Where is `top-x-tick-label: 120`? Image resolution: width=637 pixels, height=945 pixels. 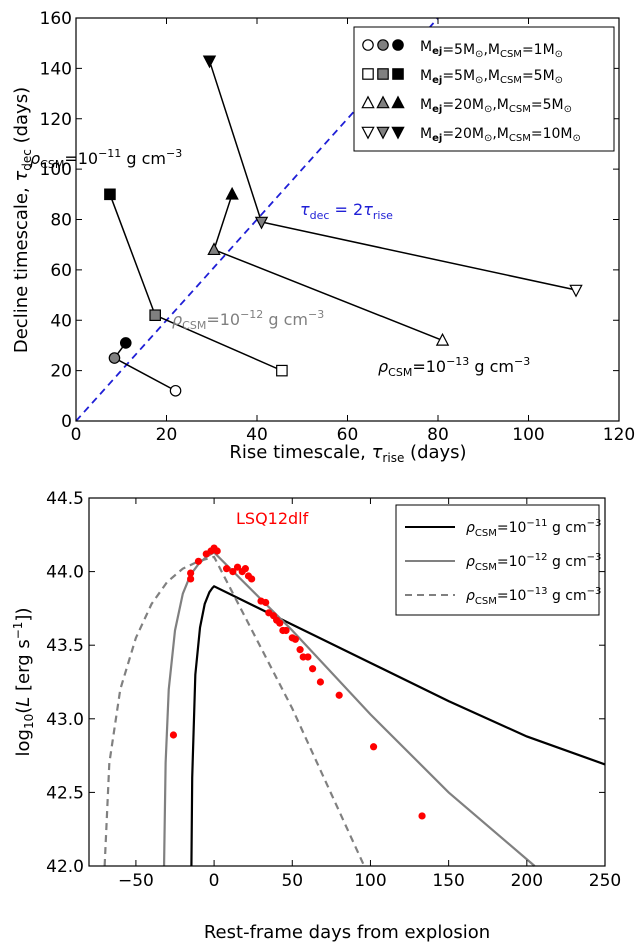
top-x-tick-label: 120 is located at coordinates (619, 435).